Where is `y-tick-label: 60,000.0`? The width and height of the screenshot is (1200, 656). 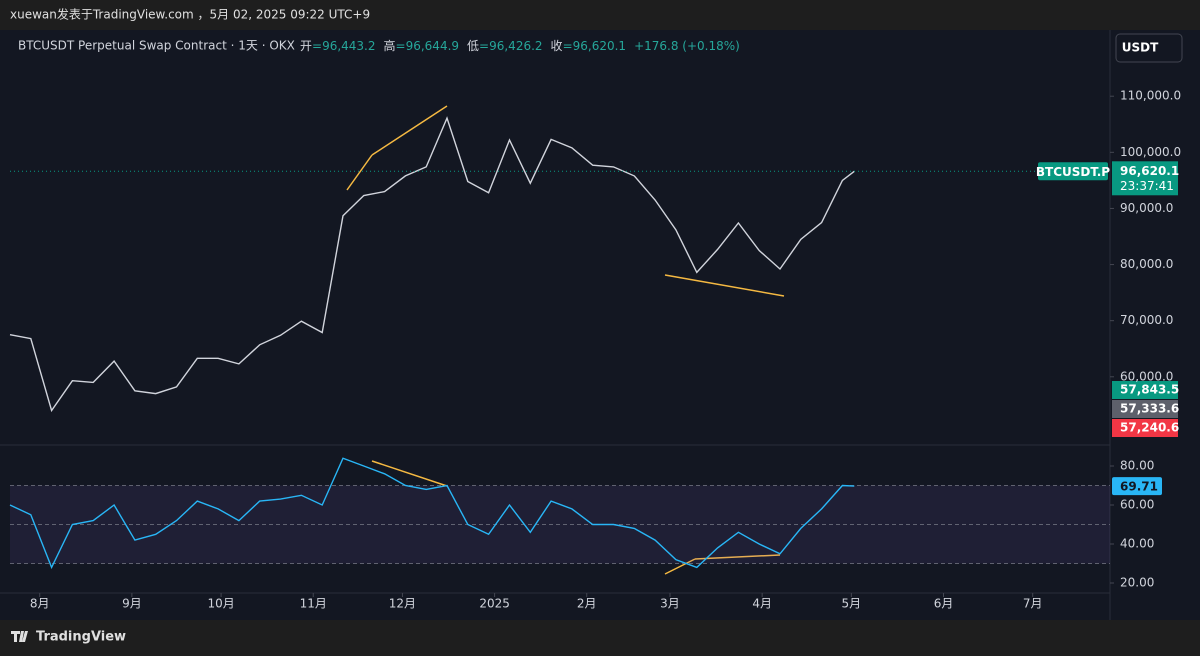 y-tick-label: 60,000.0 is located at coordinates (1146, 376).